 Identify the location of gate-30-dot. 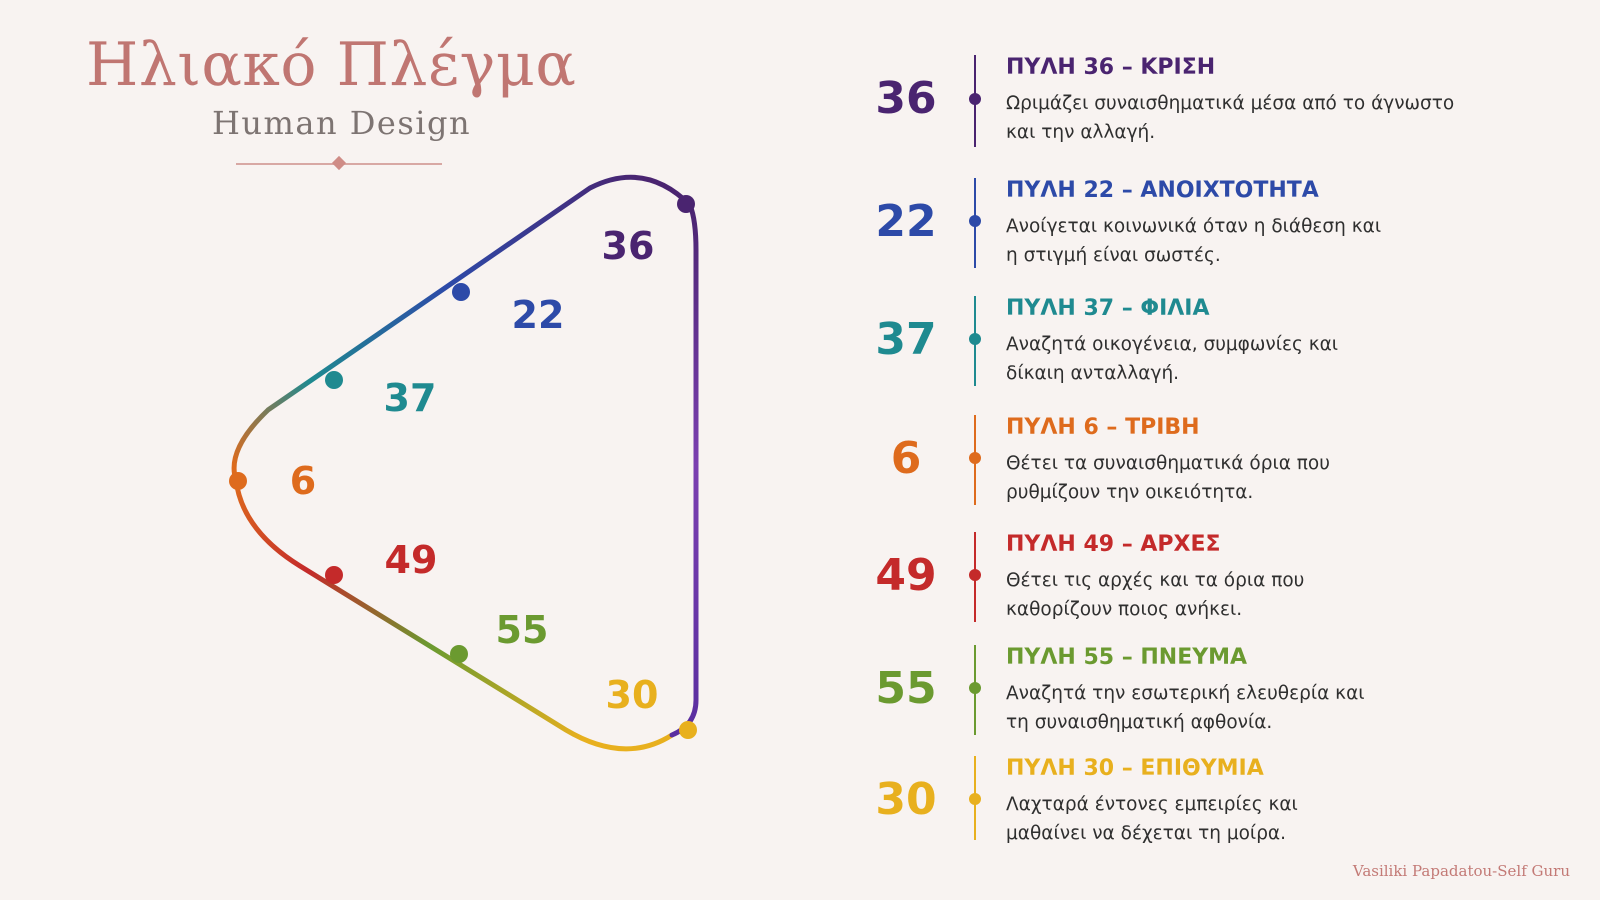
(688, 730).